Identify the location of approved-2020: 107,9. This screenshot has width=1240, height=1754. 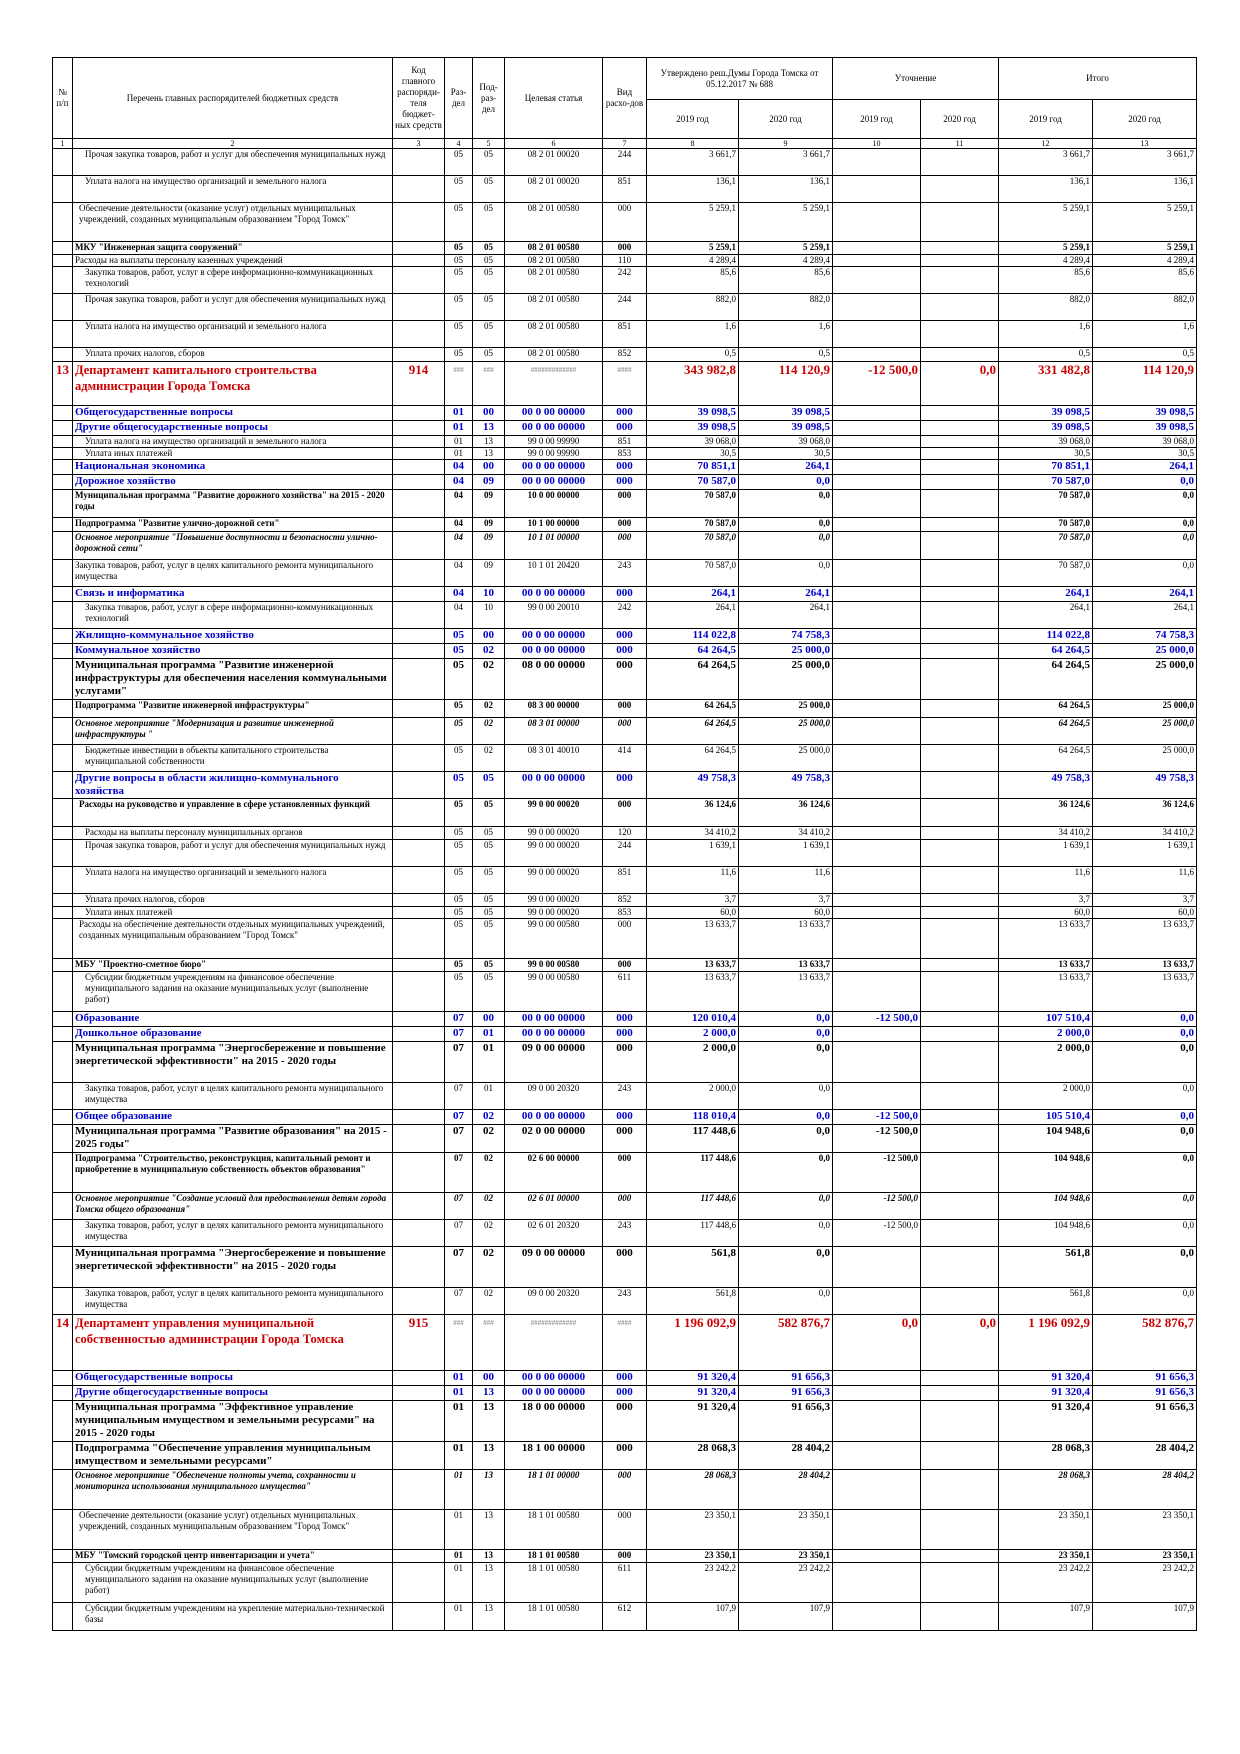
(785, 1616).